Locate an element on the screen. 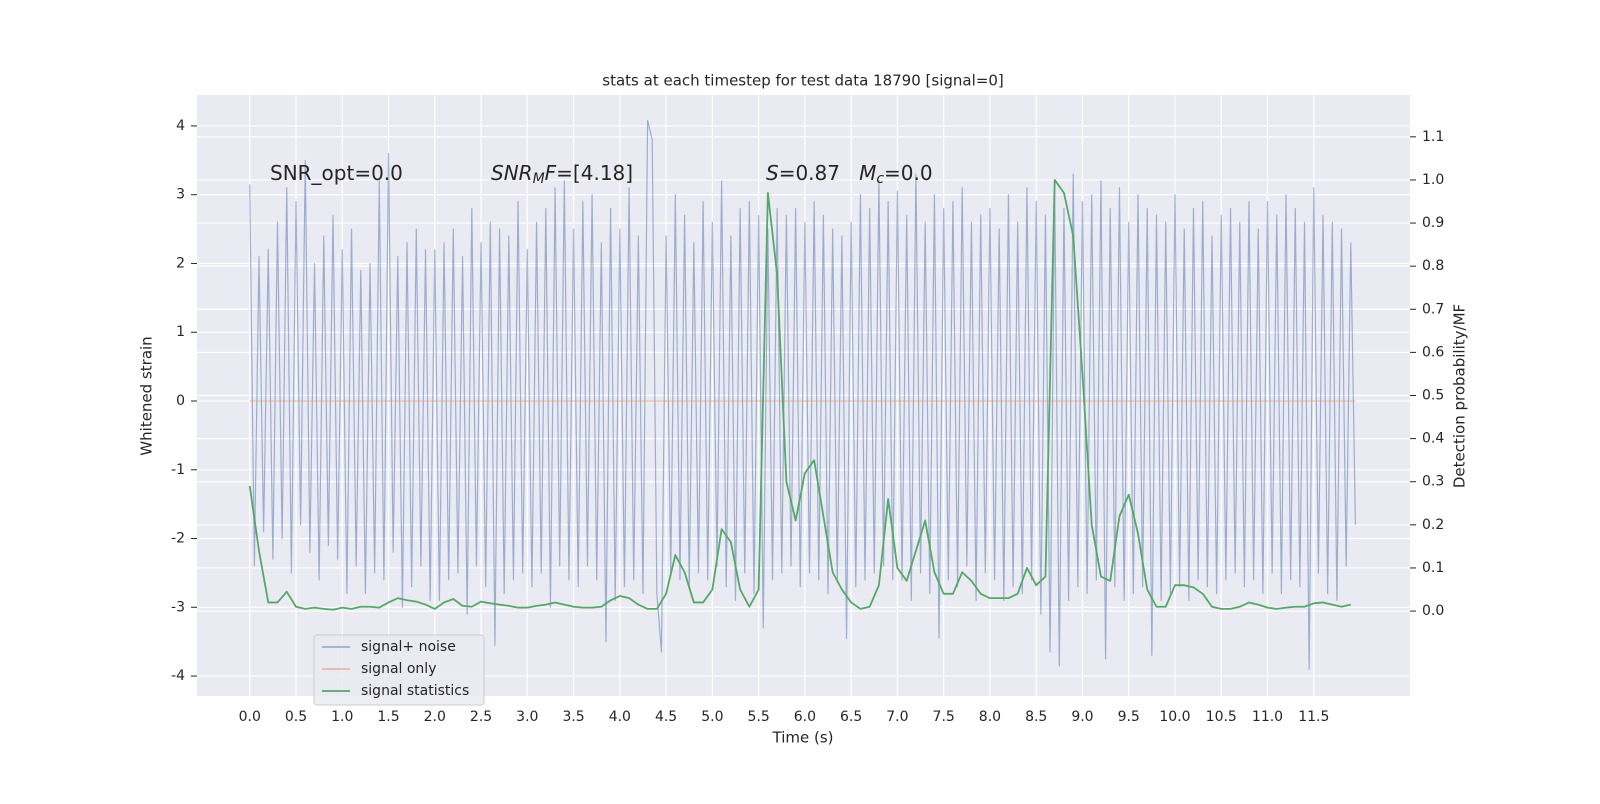 The width and height of the screenshot is (1600, 804). y2-tick-label: 0.1 is located at coordinates (1433, 568).